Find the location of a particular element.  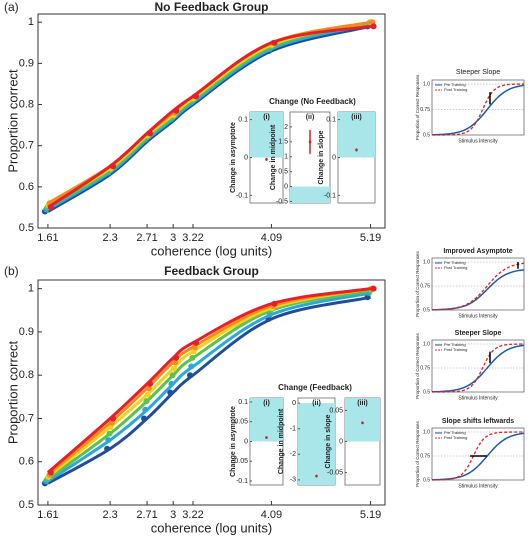

y-tick-label: 0.7 is located at coordinates (26, 146).